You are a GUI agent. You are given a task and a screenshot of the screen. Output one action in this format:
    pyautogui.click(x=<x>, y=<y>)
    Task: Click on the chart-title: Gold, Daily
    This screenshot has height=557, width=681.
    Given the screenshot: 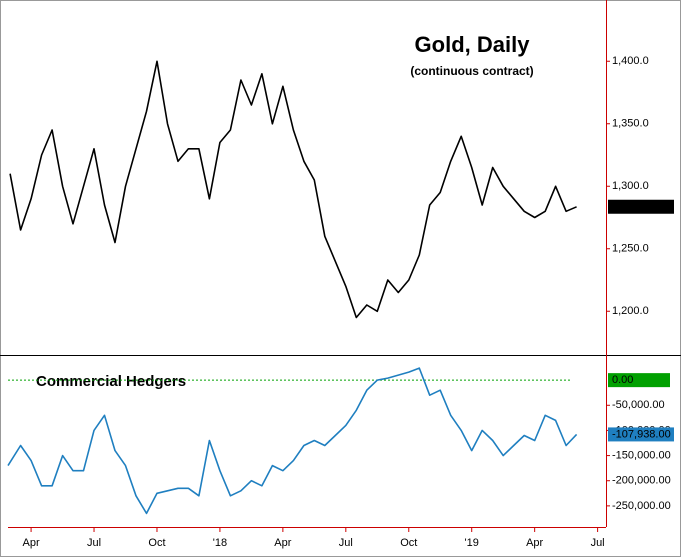 What is the action you would take?
    pyautogui.click(x=473, y=44)
    